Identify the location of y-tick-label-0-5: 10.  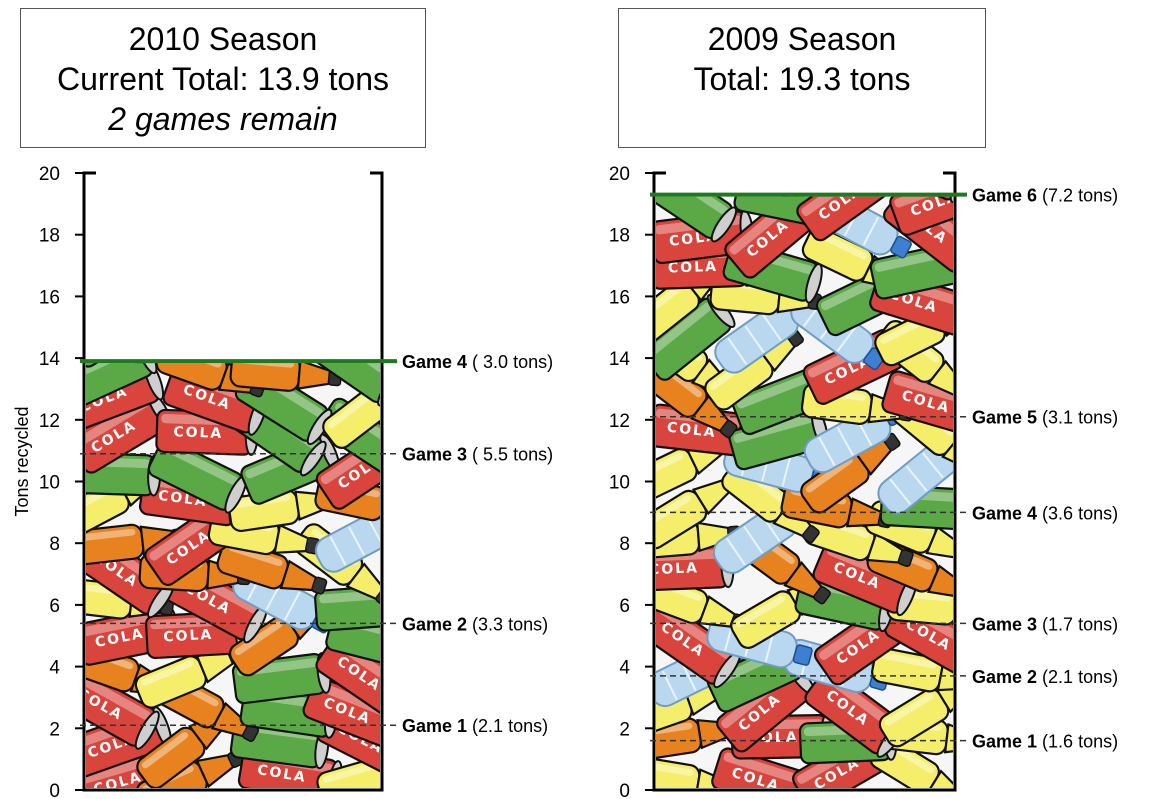
(49, 483).